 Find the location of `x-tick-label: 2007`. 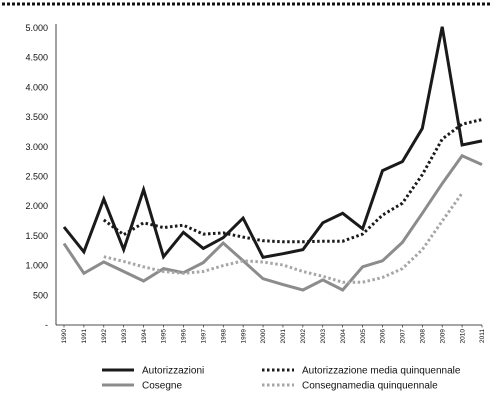

x-tick-label: 2007 is located at coordinates (403, 336).